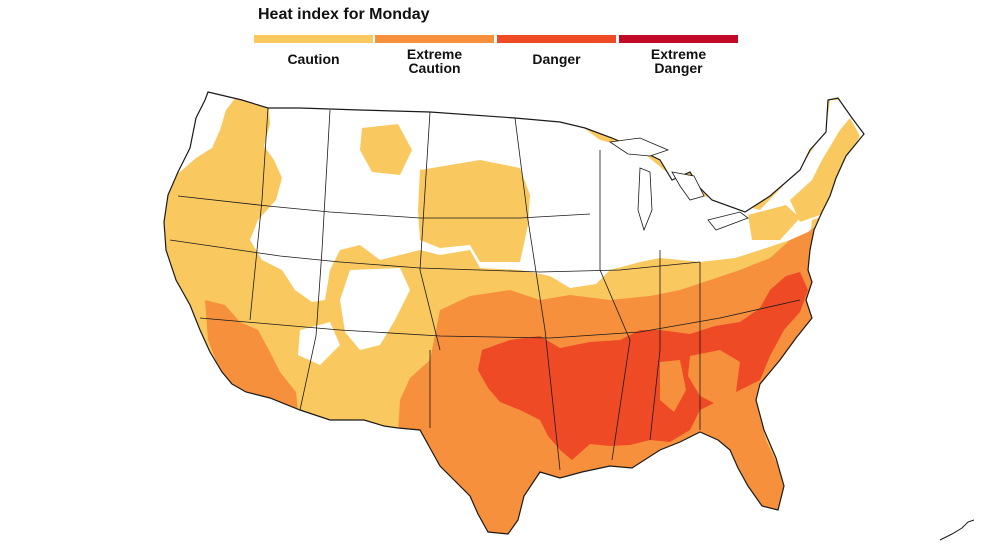 Image resolution: width=990 pixels, height=560 pixels. I want to click on caution-montana, so click(386, 149).